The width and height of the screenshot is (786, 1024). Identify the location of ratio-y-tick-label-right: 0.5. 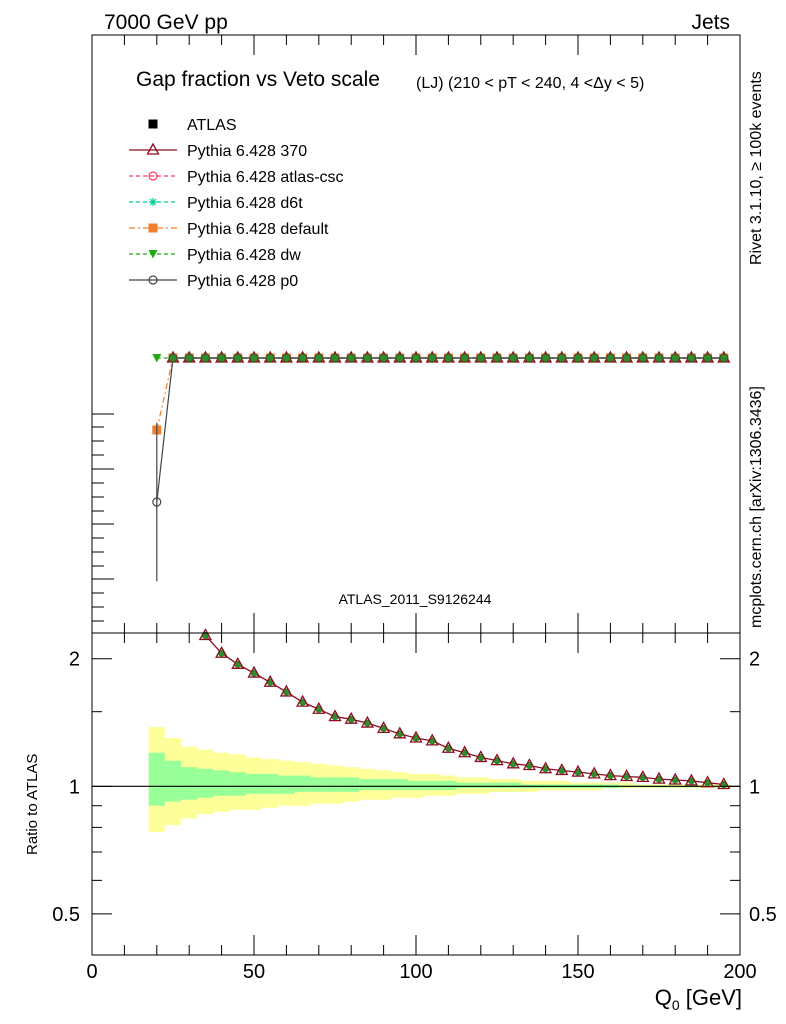
(763, 915).